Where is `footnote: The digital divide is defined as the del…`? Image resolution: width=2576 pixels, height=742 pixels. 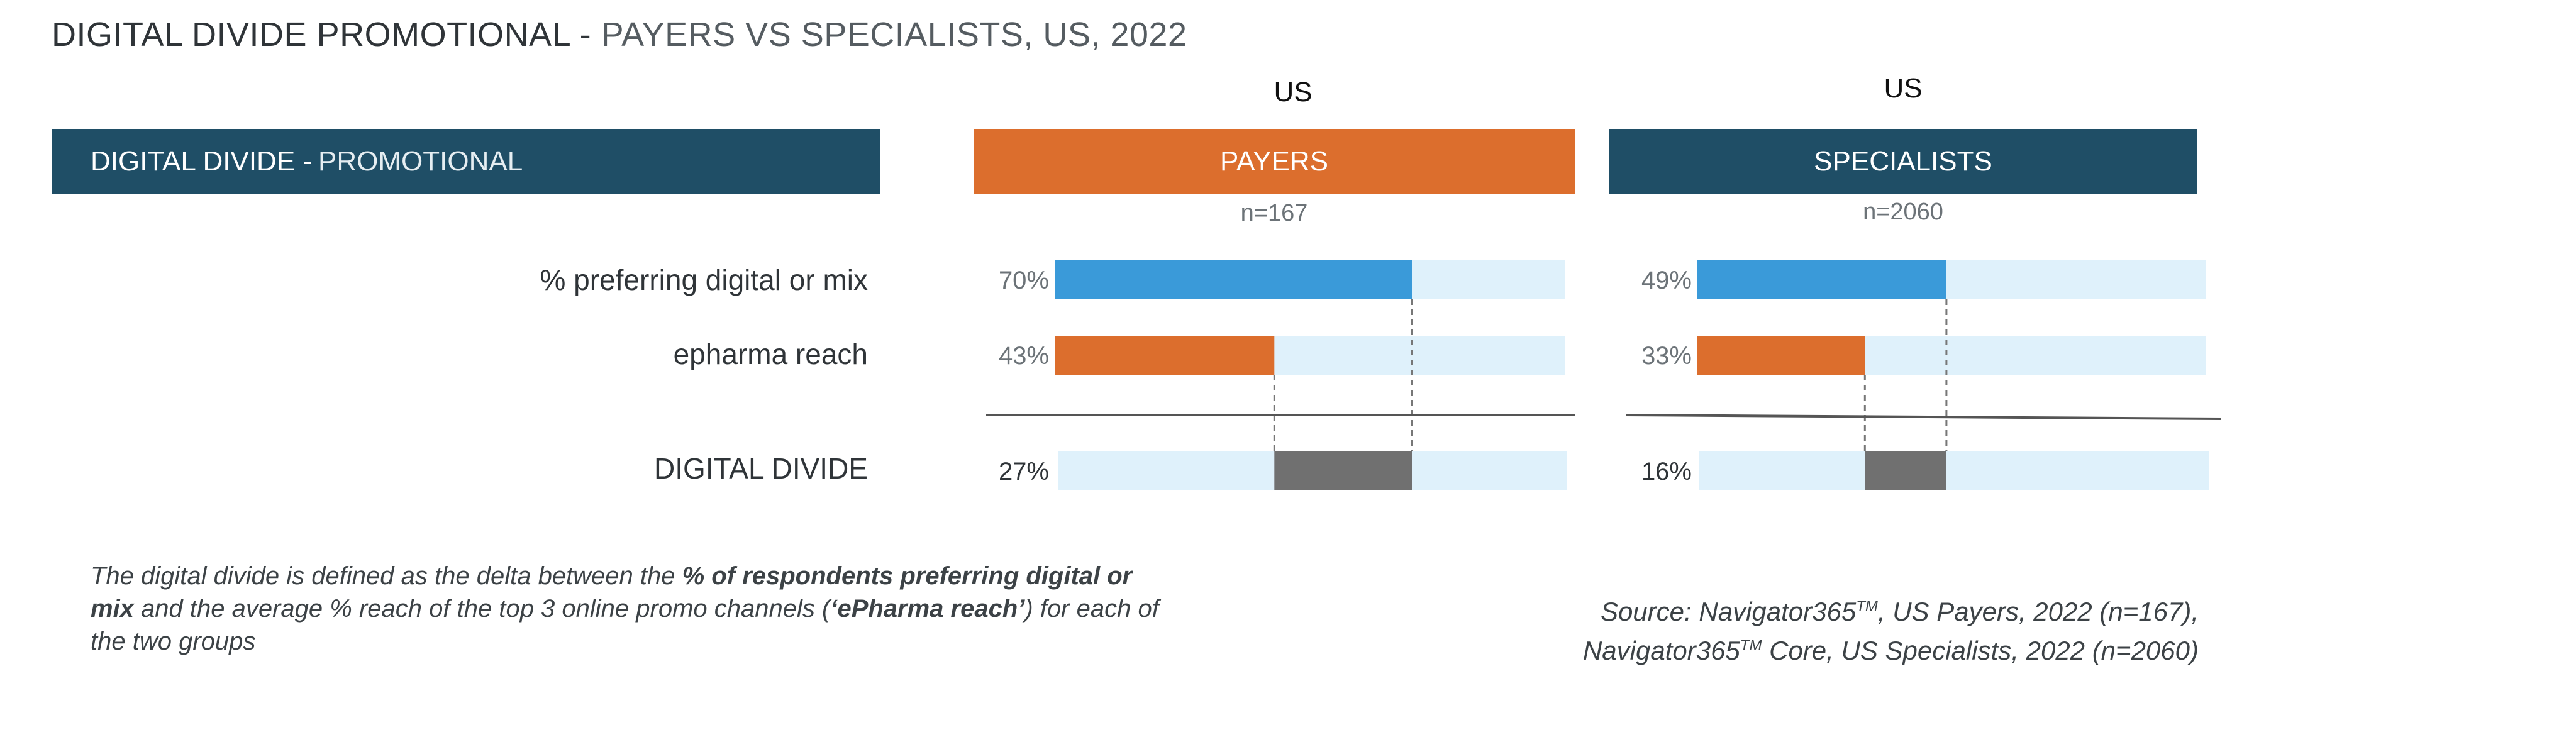 footnote: The digital divide is defined as the del… is located at coordinates (625, 609).